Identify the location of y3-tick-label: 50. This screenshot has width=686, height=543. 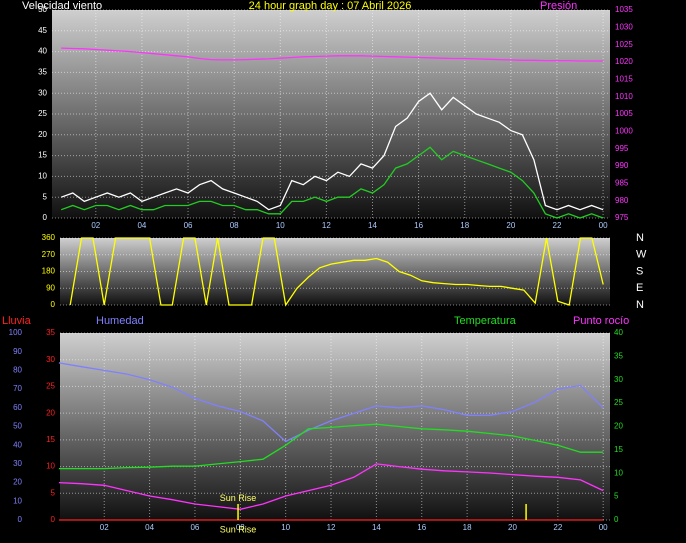
(17, 426).